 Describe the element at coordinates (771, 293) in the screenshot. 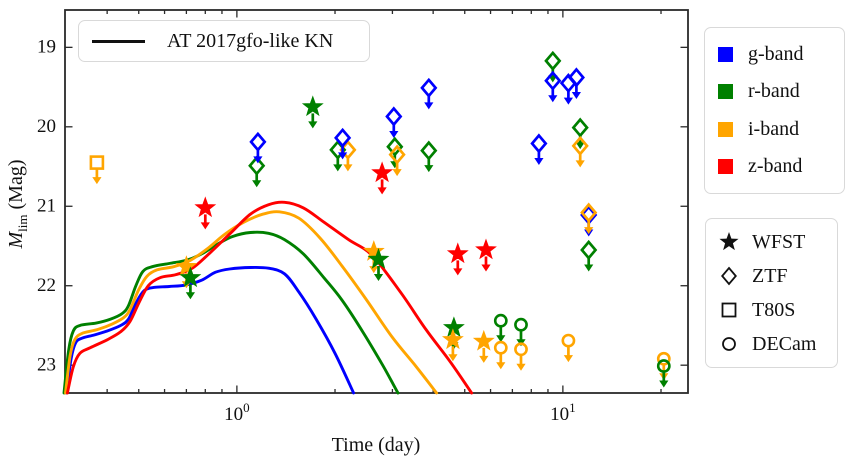

I see `instrument-legend: WFST ZTF T80S DECam` at that location.